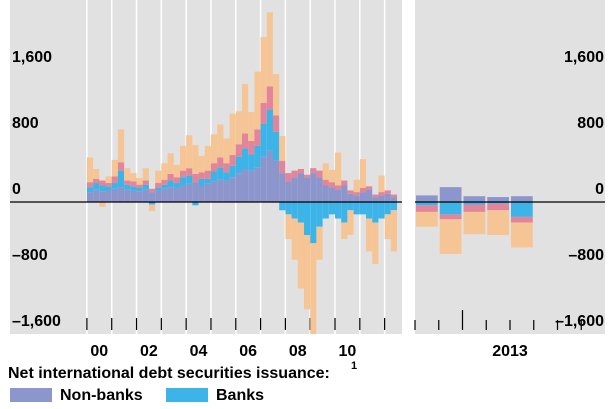 This screenshot has width=610, height=409. What do you see at coordinates (599, 189) in the screenshot?
I see `y-tick-label: 0` at bounding box center [599, 189].